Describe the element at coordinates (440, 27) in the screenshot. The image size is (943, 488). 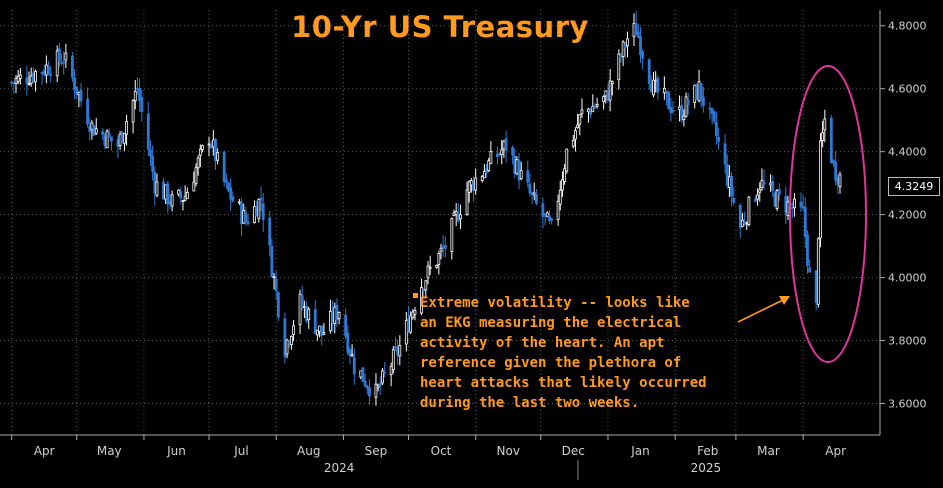
I see `chart-title: 10-Yr US Treasury` at that location.